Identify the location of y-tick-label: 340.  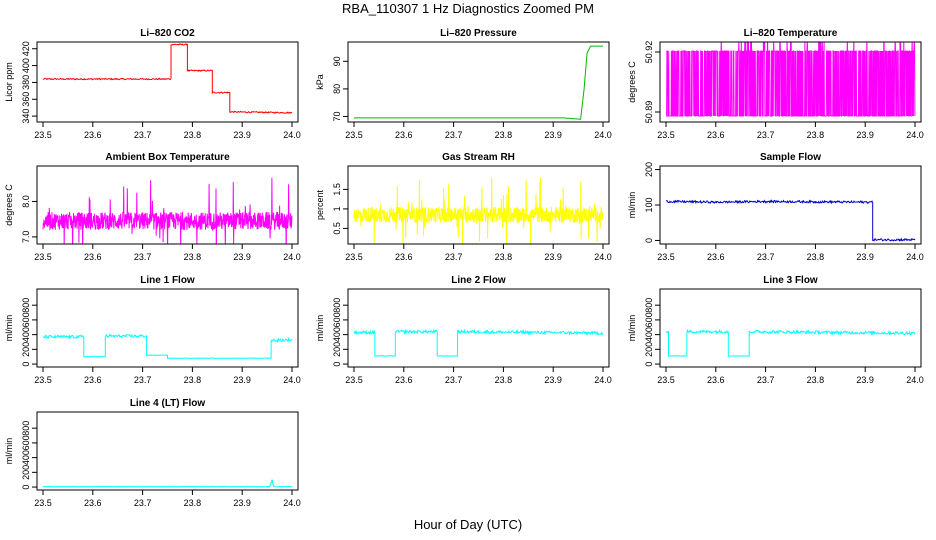
(26, 116).